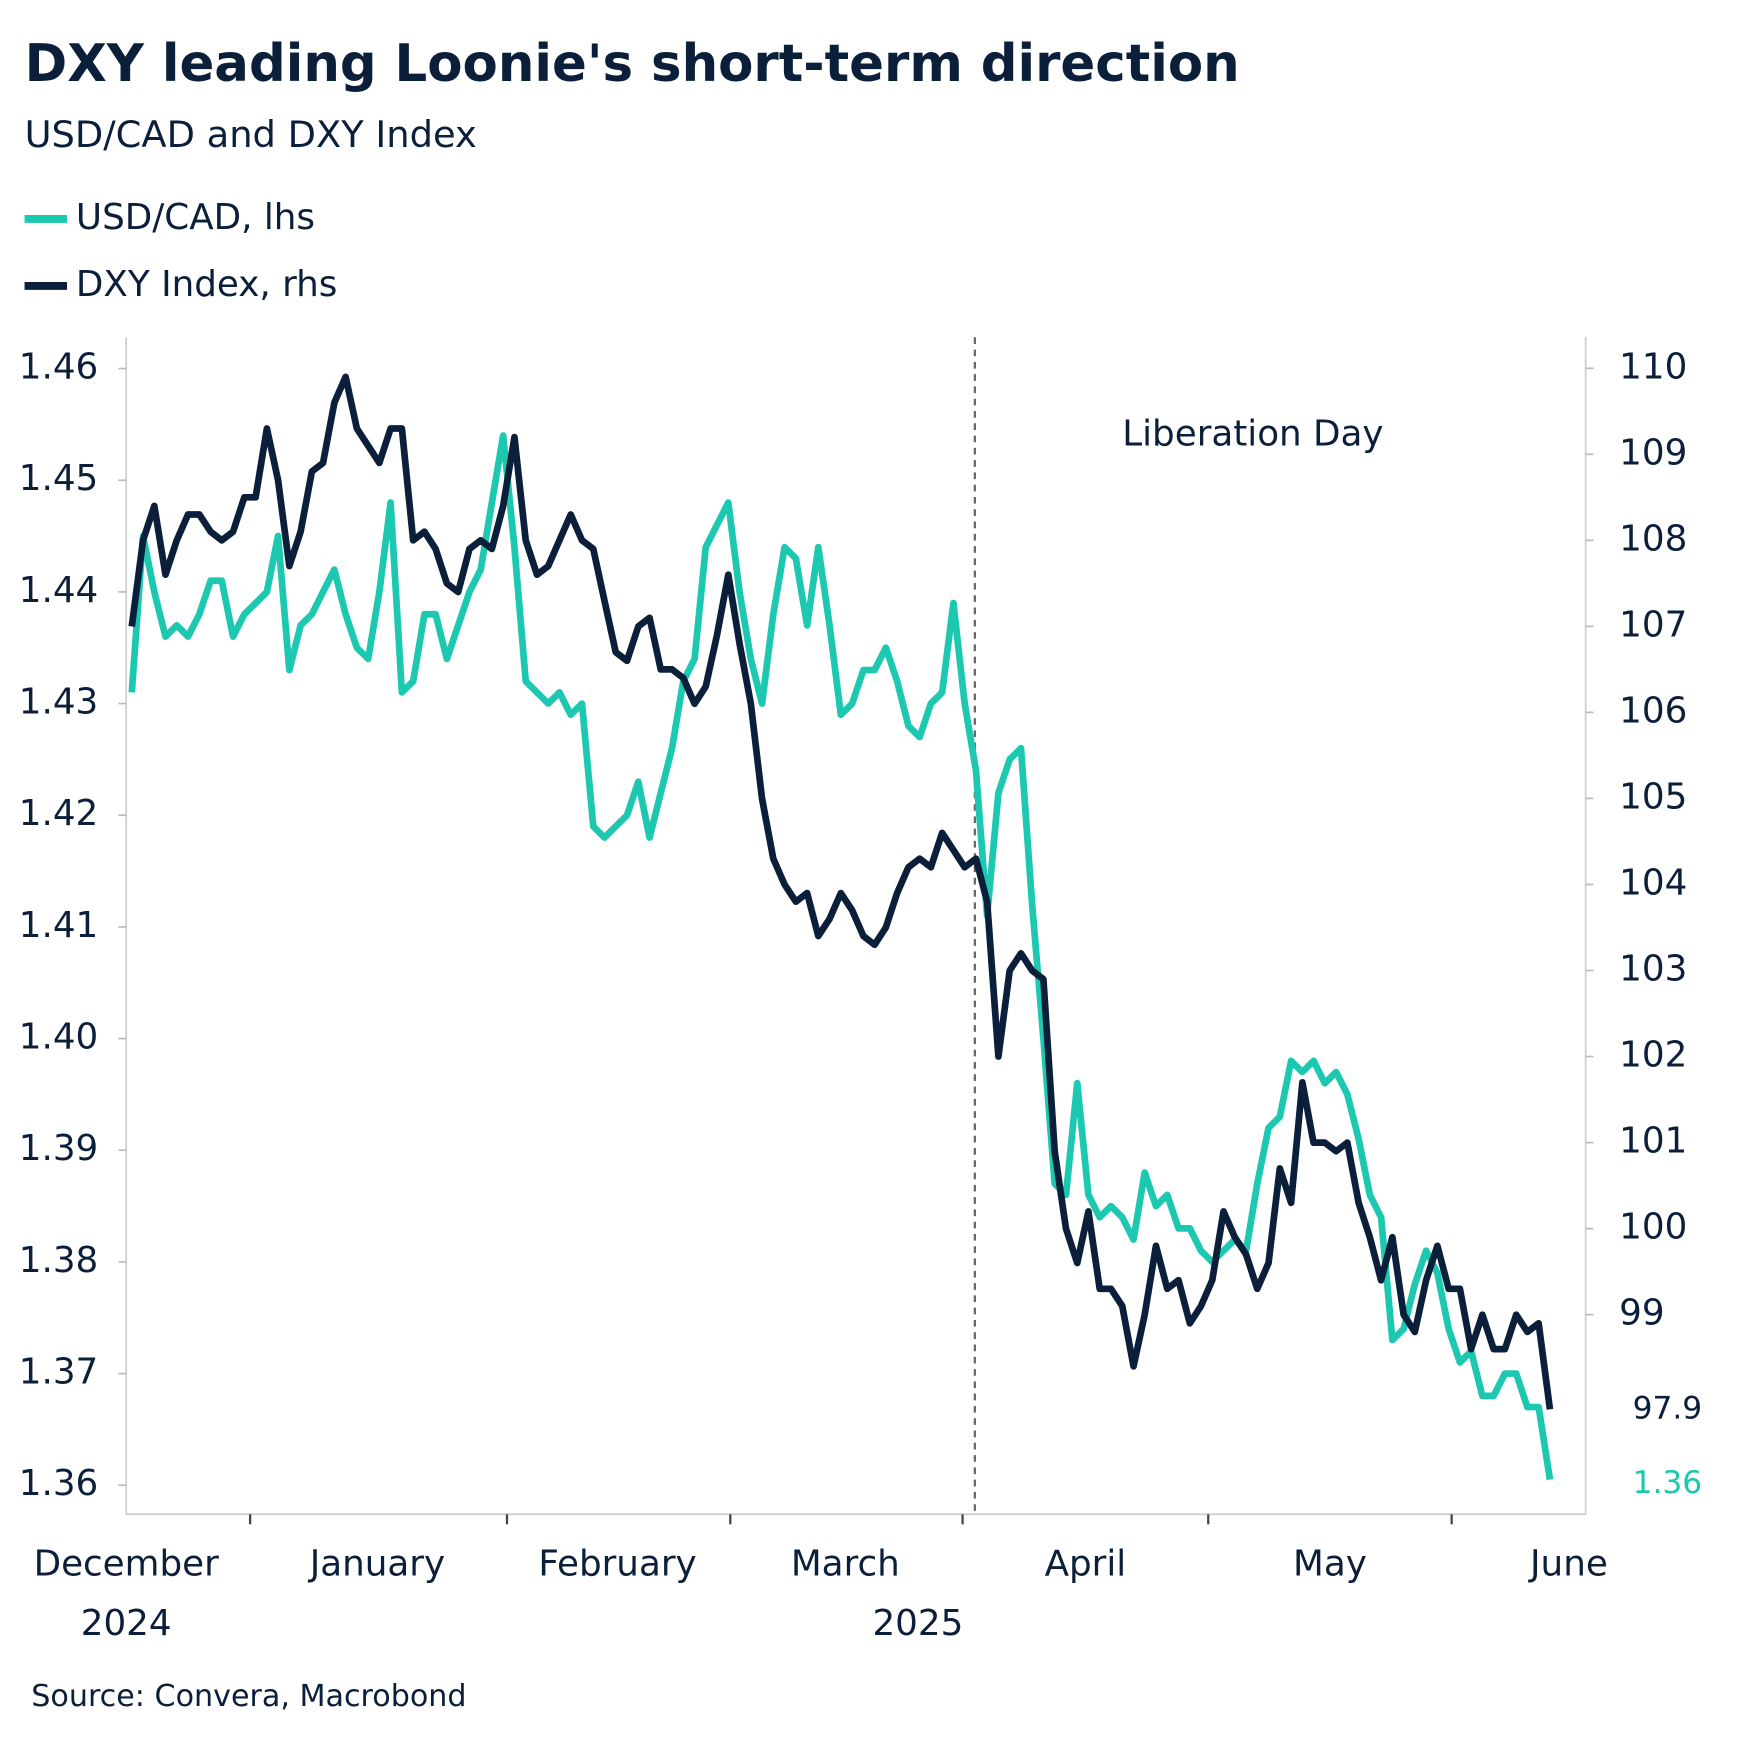 Image resolution: width=1742 pixels, height=1760 pixels. Describe the element at coordinates (1568, 1564) in the screenshot. I see `x-tick-label: June` at that location.